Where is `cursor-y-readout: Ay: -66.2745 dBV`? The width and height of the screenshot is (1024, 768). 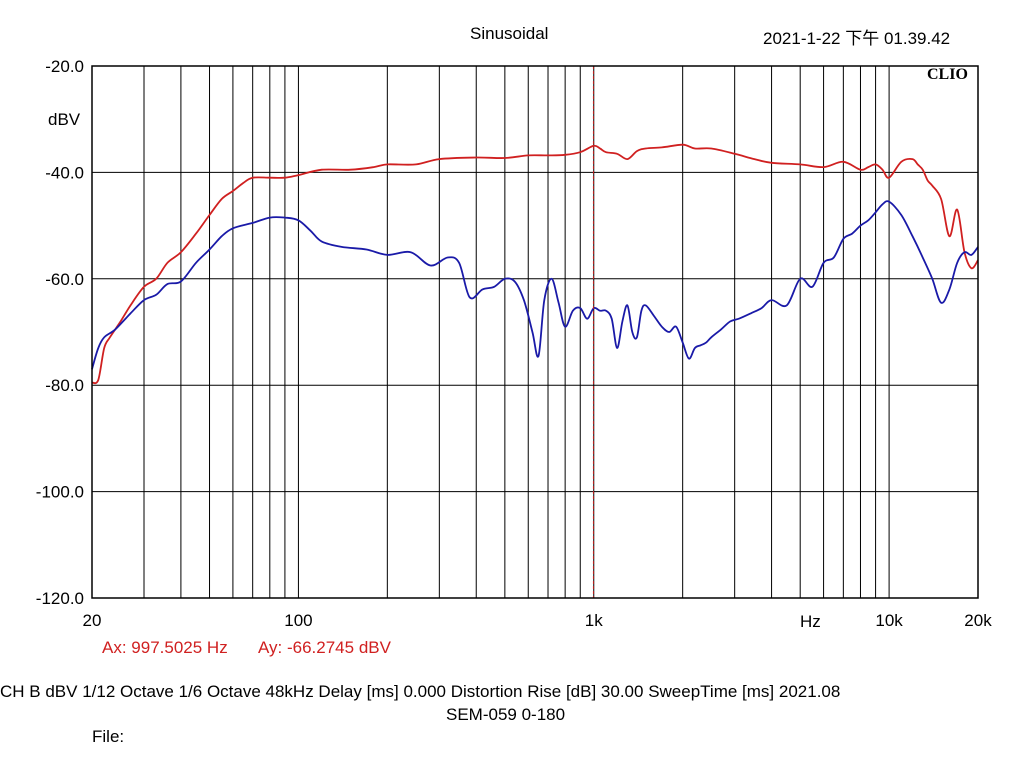 cursor-y-readout: Ay: -66.2745 dBV is located at coordinates (324, 647).